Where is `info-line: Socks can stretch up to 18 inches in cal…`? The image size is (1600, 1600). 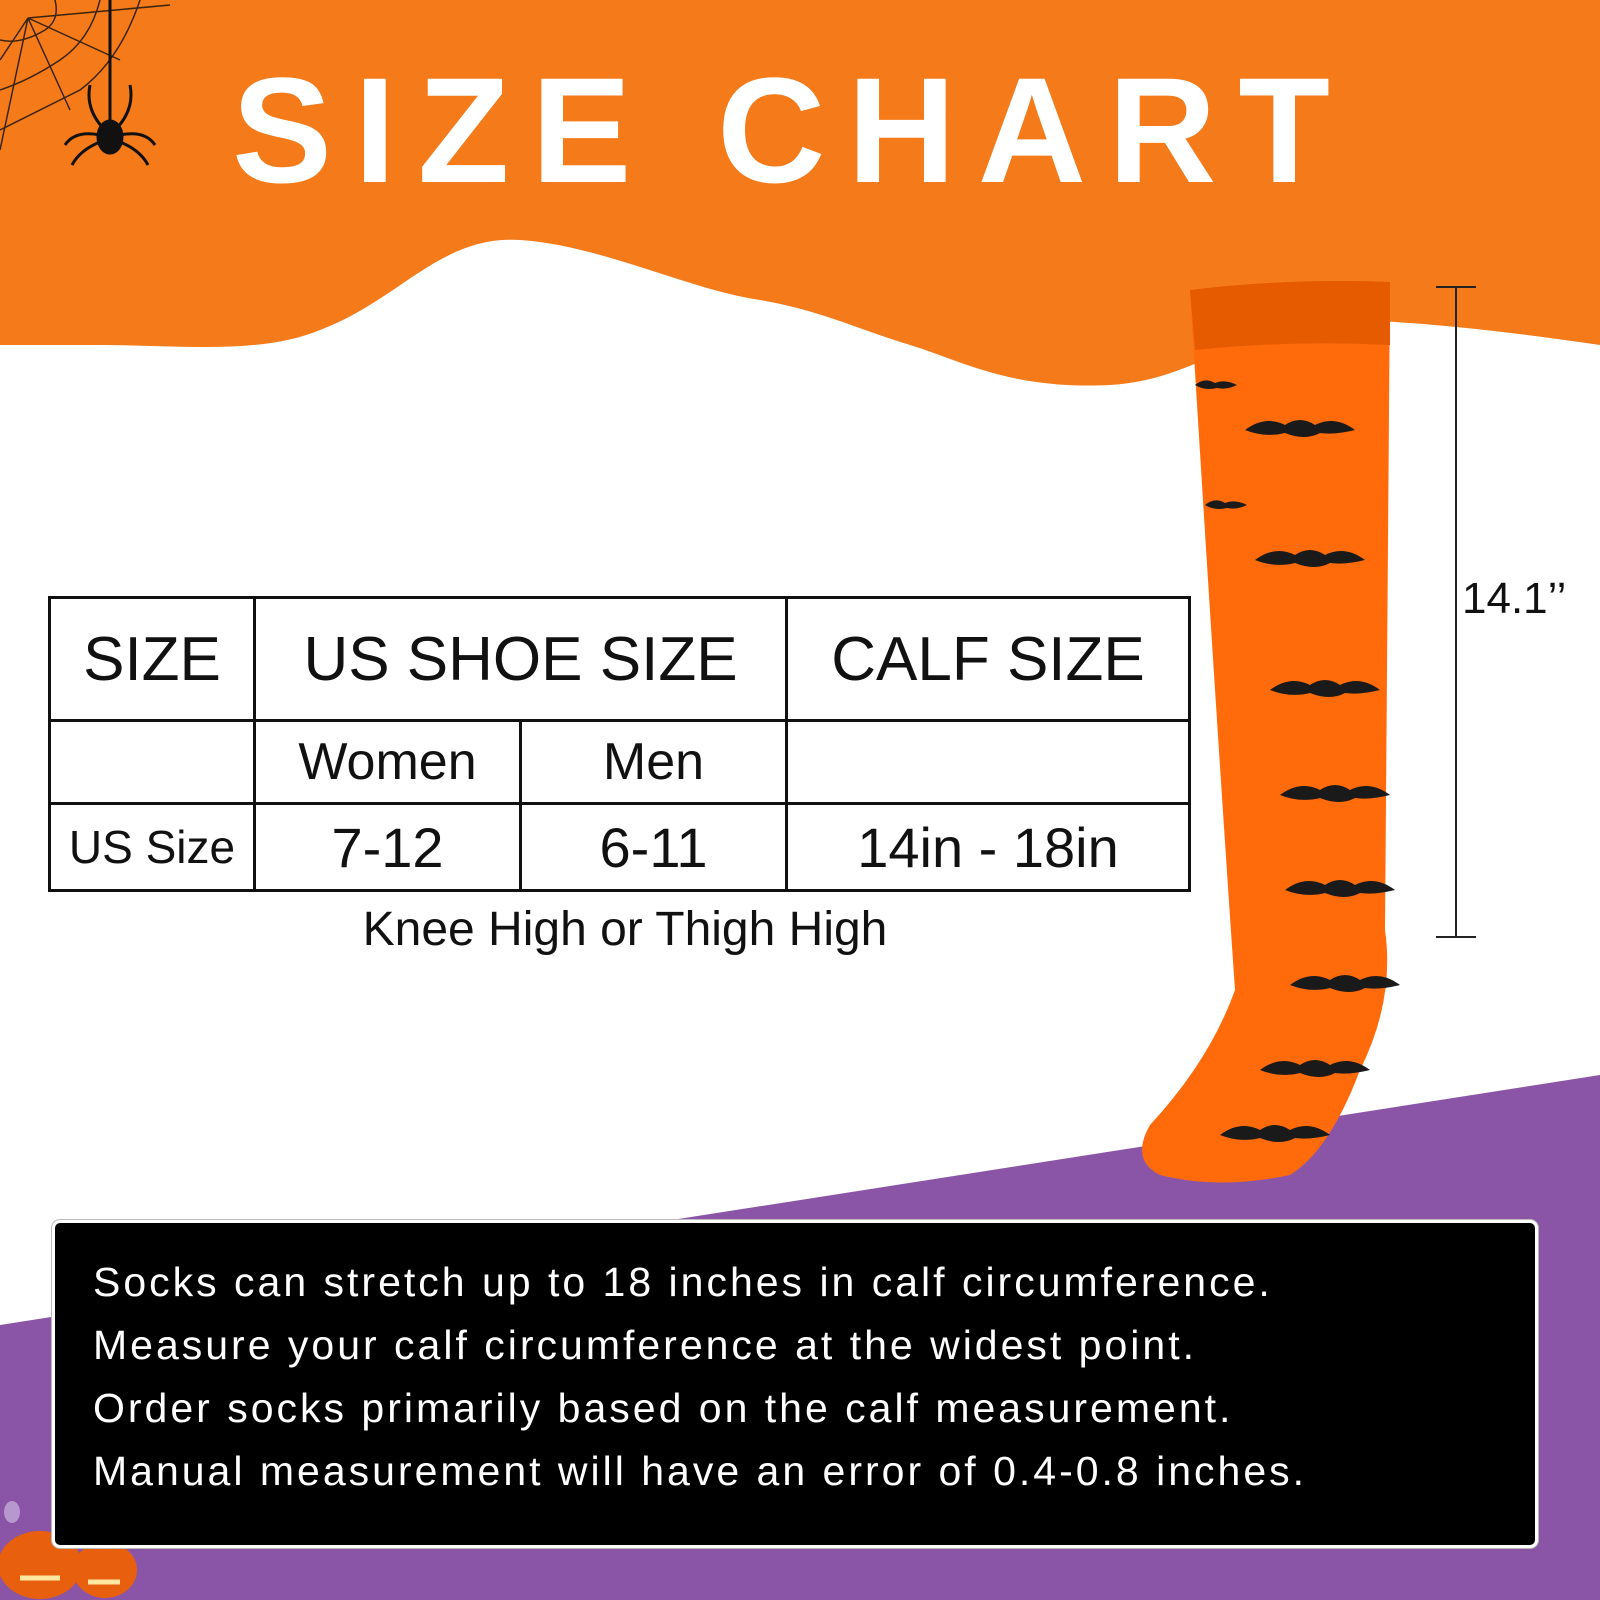 info-line: Socks can stretch up to 18 inches in cal… is located at coordinates (683, 1282).